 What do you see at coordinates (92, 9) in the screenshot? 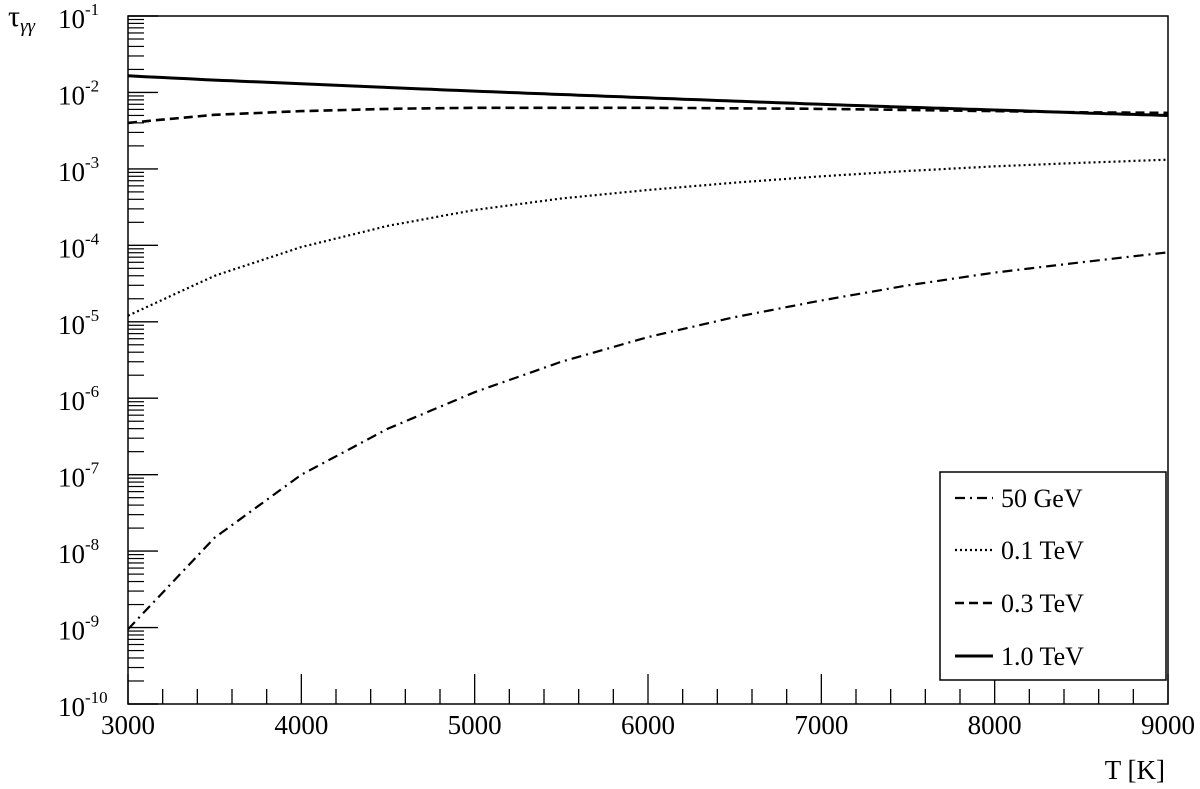
I see `y-tick-exponent: -1` at bounding box center [92, 9].